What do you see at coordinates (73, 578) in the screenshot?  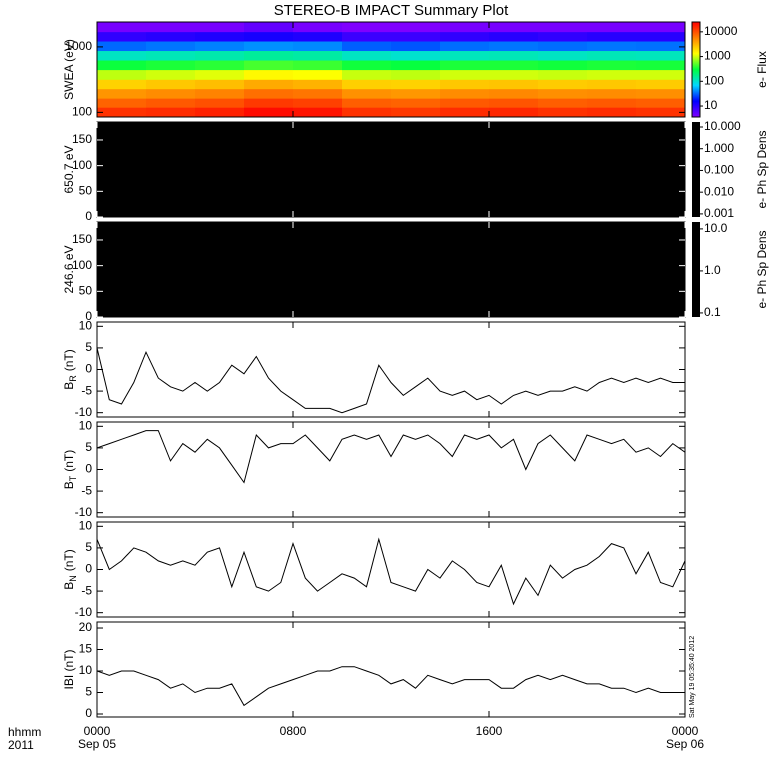 I see `y-axis-label-sub: N` at bounding box center [73, 578].